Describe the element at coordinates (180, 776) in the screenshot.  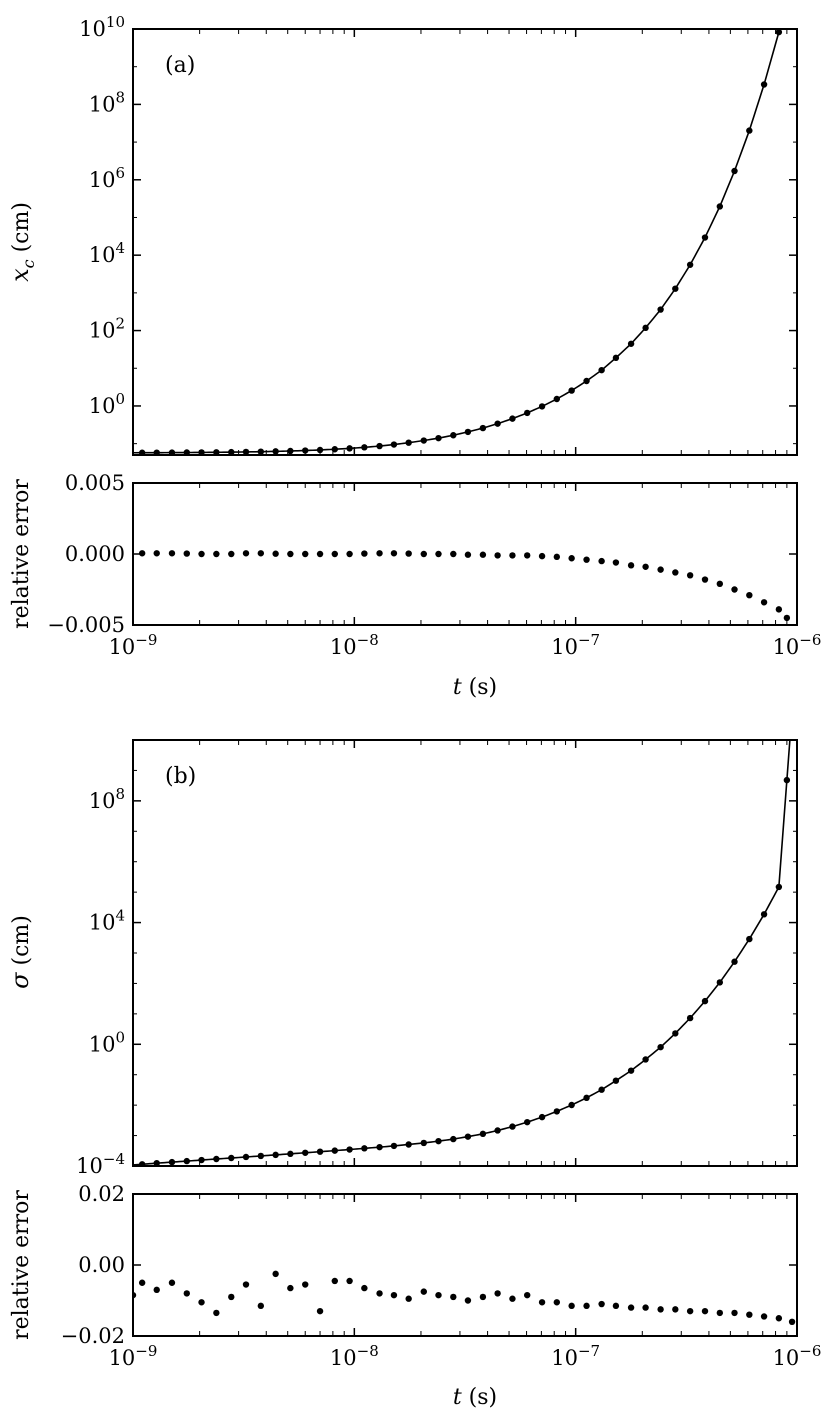
I see `panel-label: (b)` at that location.